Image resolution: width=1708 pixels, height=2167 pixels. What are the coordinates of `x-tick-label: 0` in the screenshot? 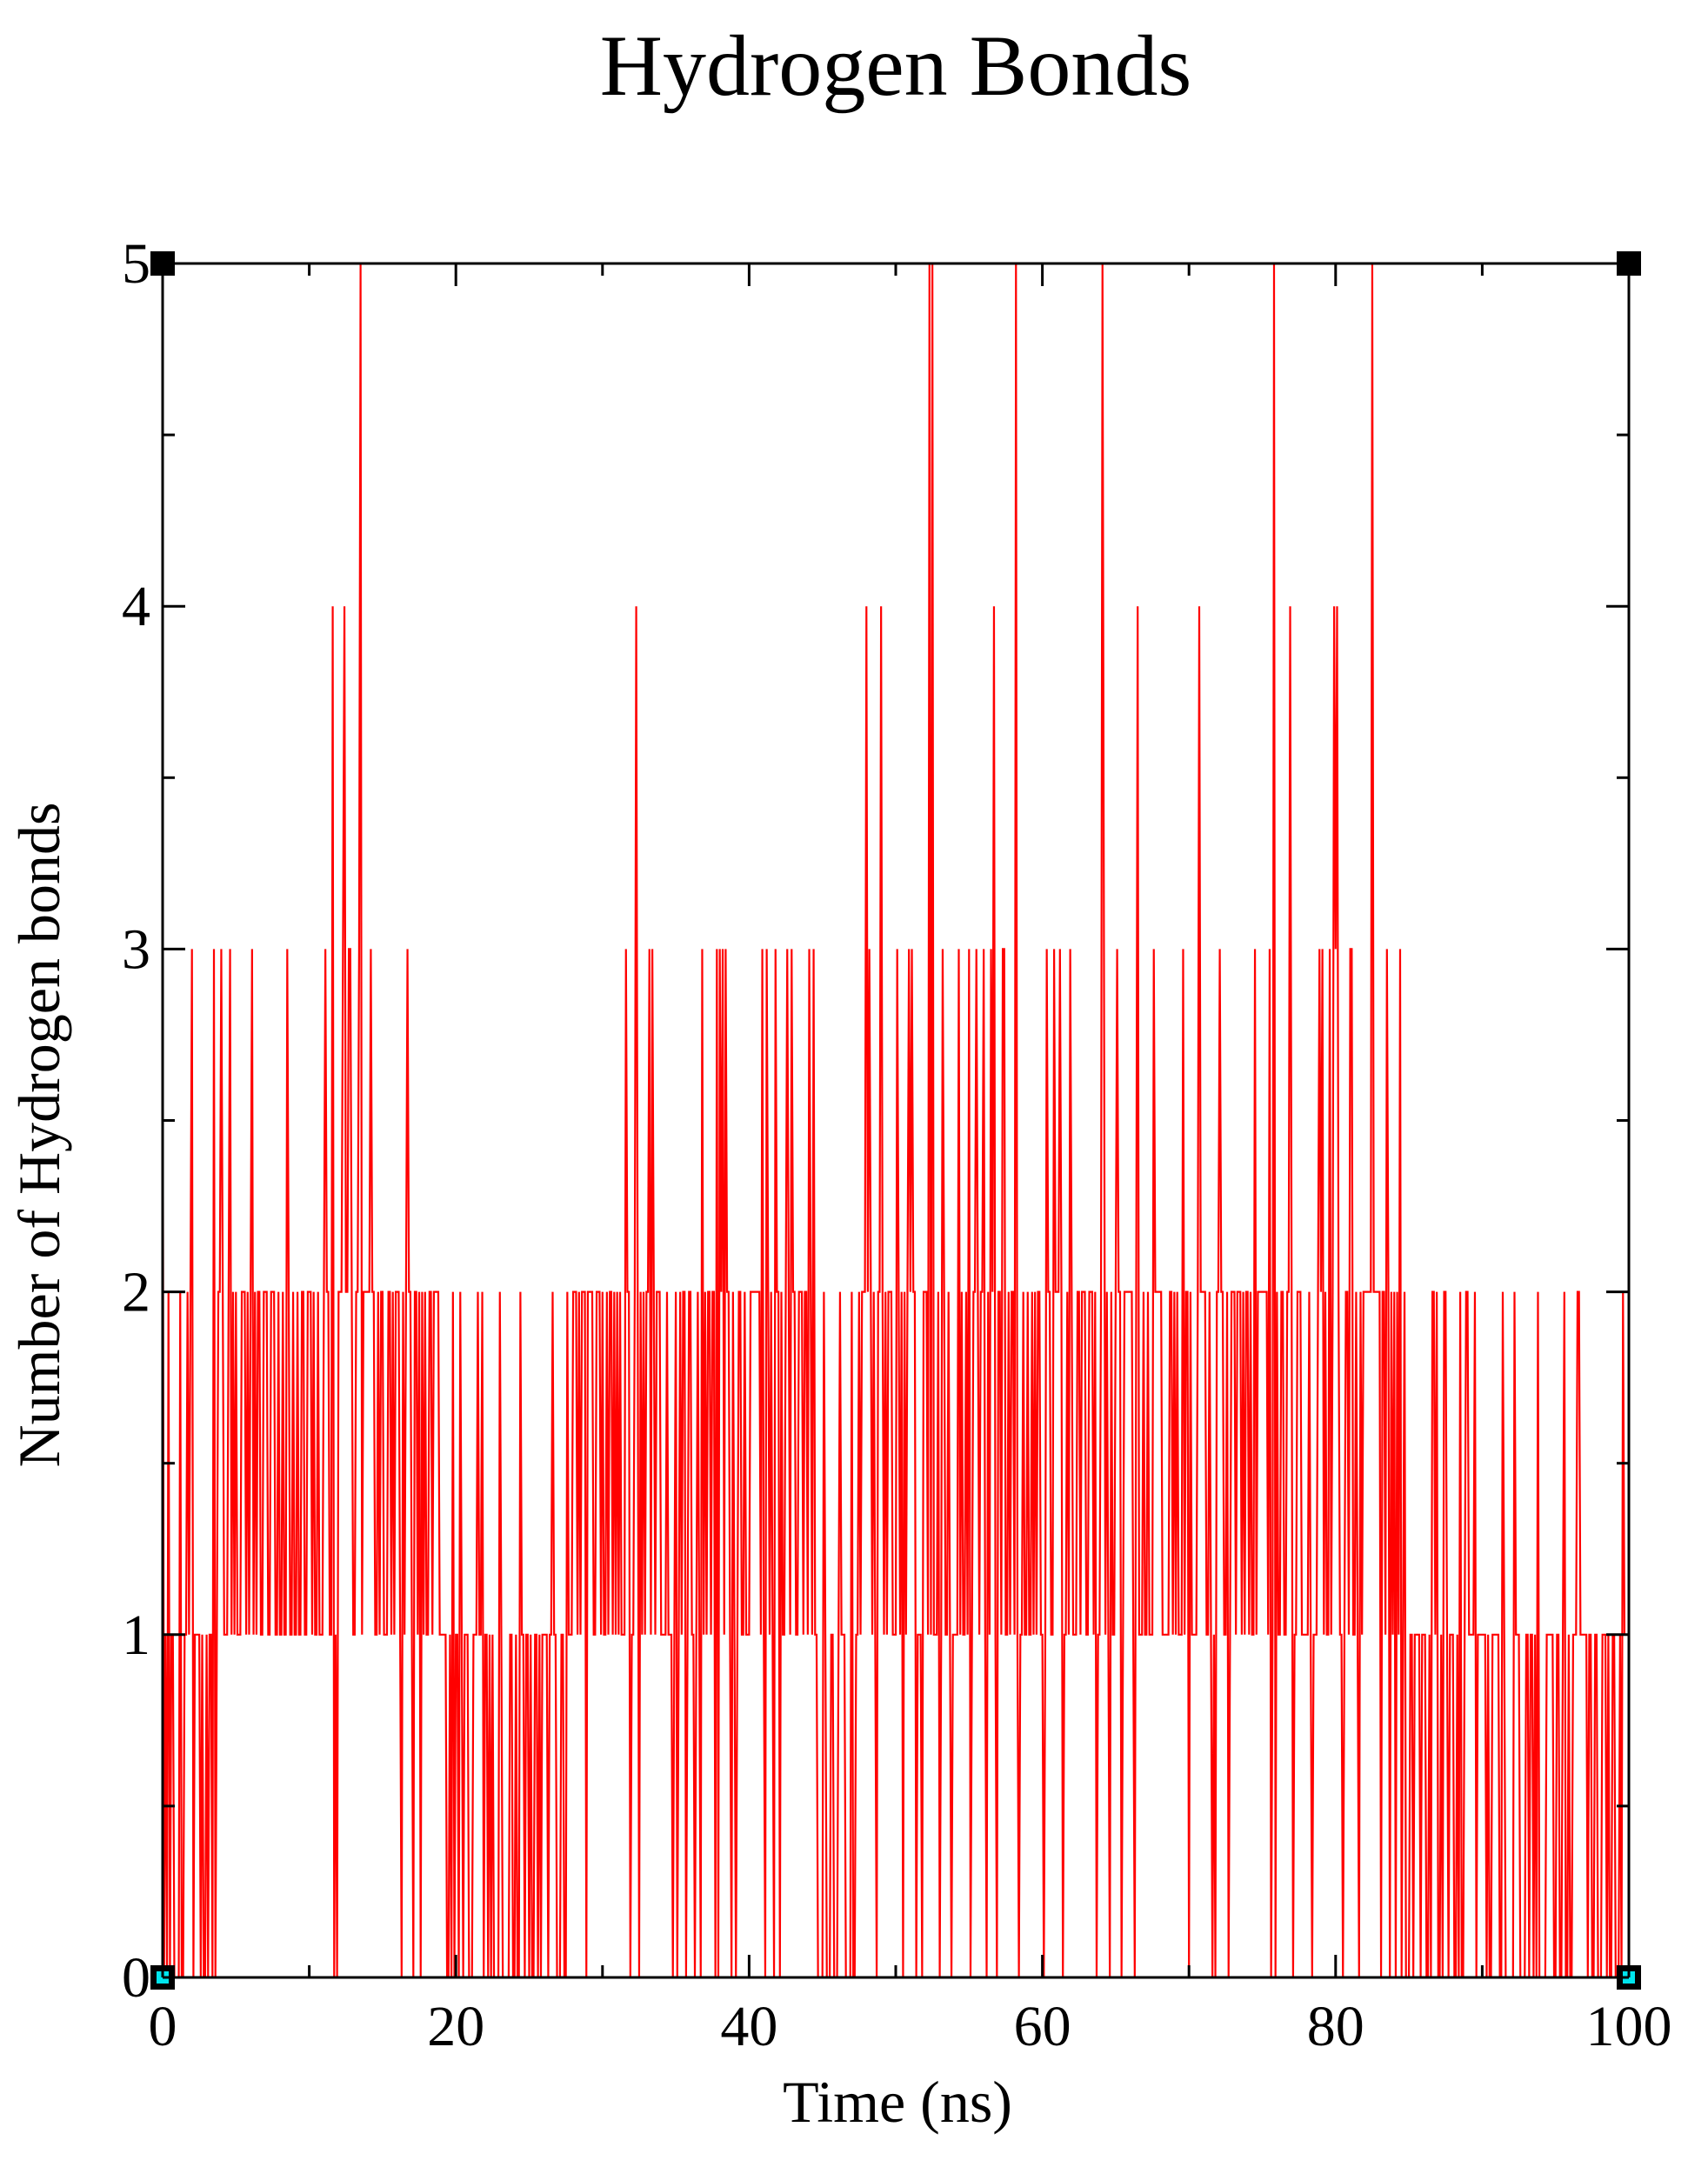 It's located at (163, 2026).